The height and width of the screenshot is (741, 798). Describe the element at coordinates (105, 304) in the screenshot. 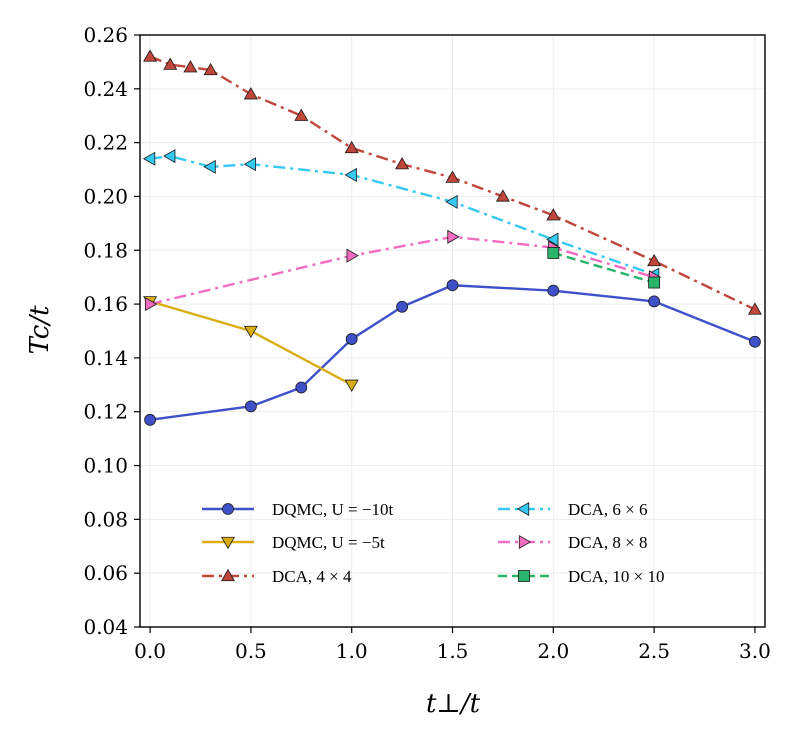

I see `y-tick-label: 0.16` at that location.